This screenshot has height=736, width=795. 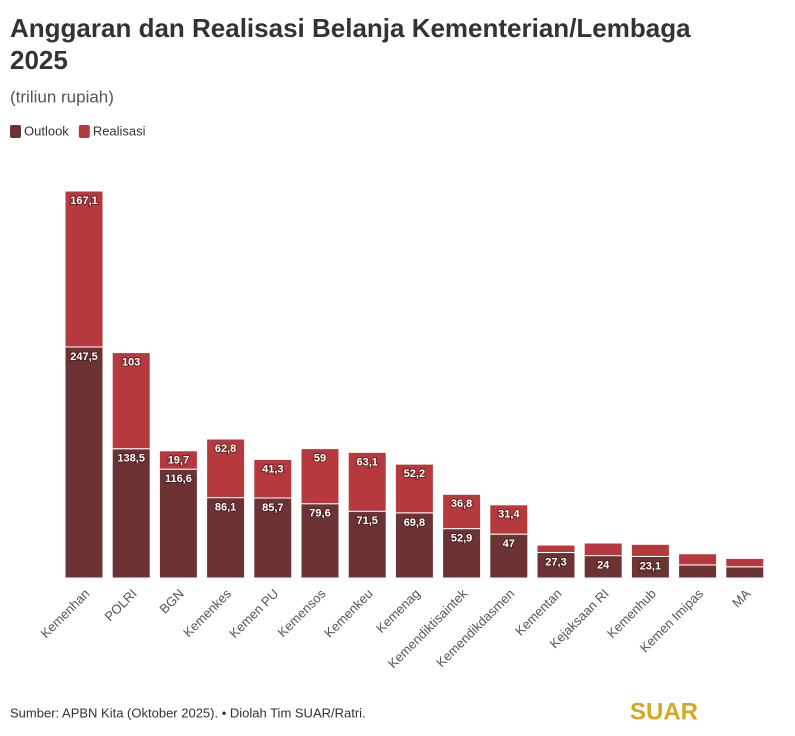 What do you see at coordinates (366, 521) in the screenshot?
I see `value-label: 71,5` at bounding box center [366, 521].